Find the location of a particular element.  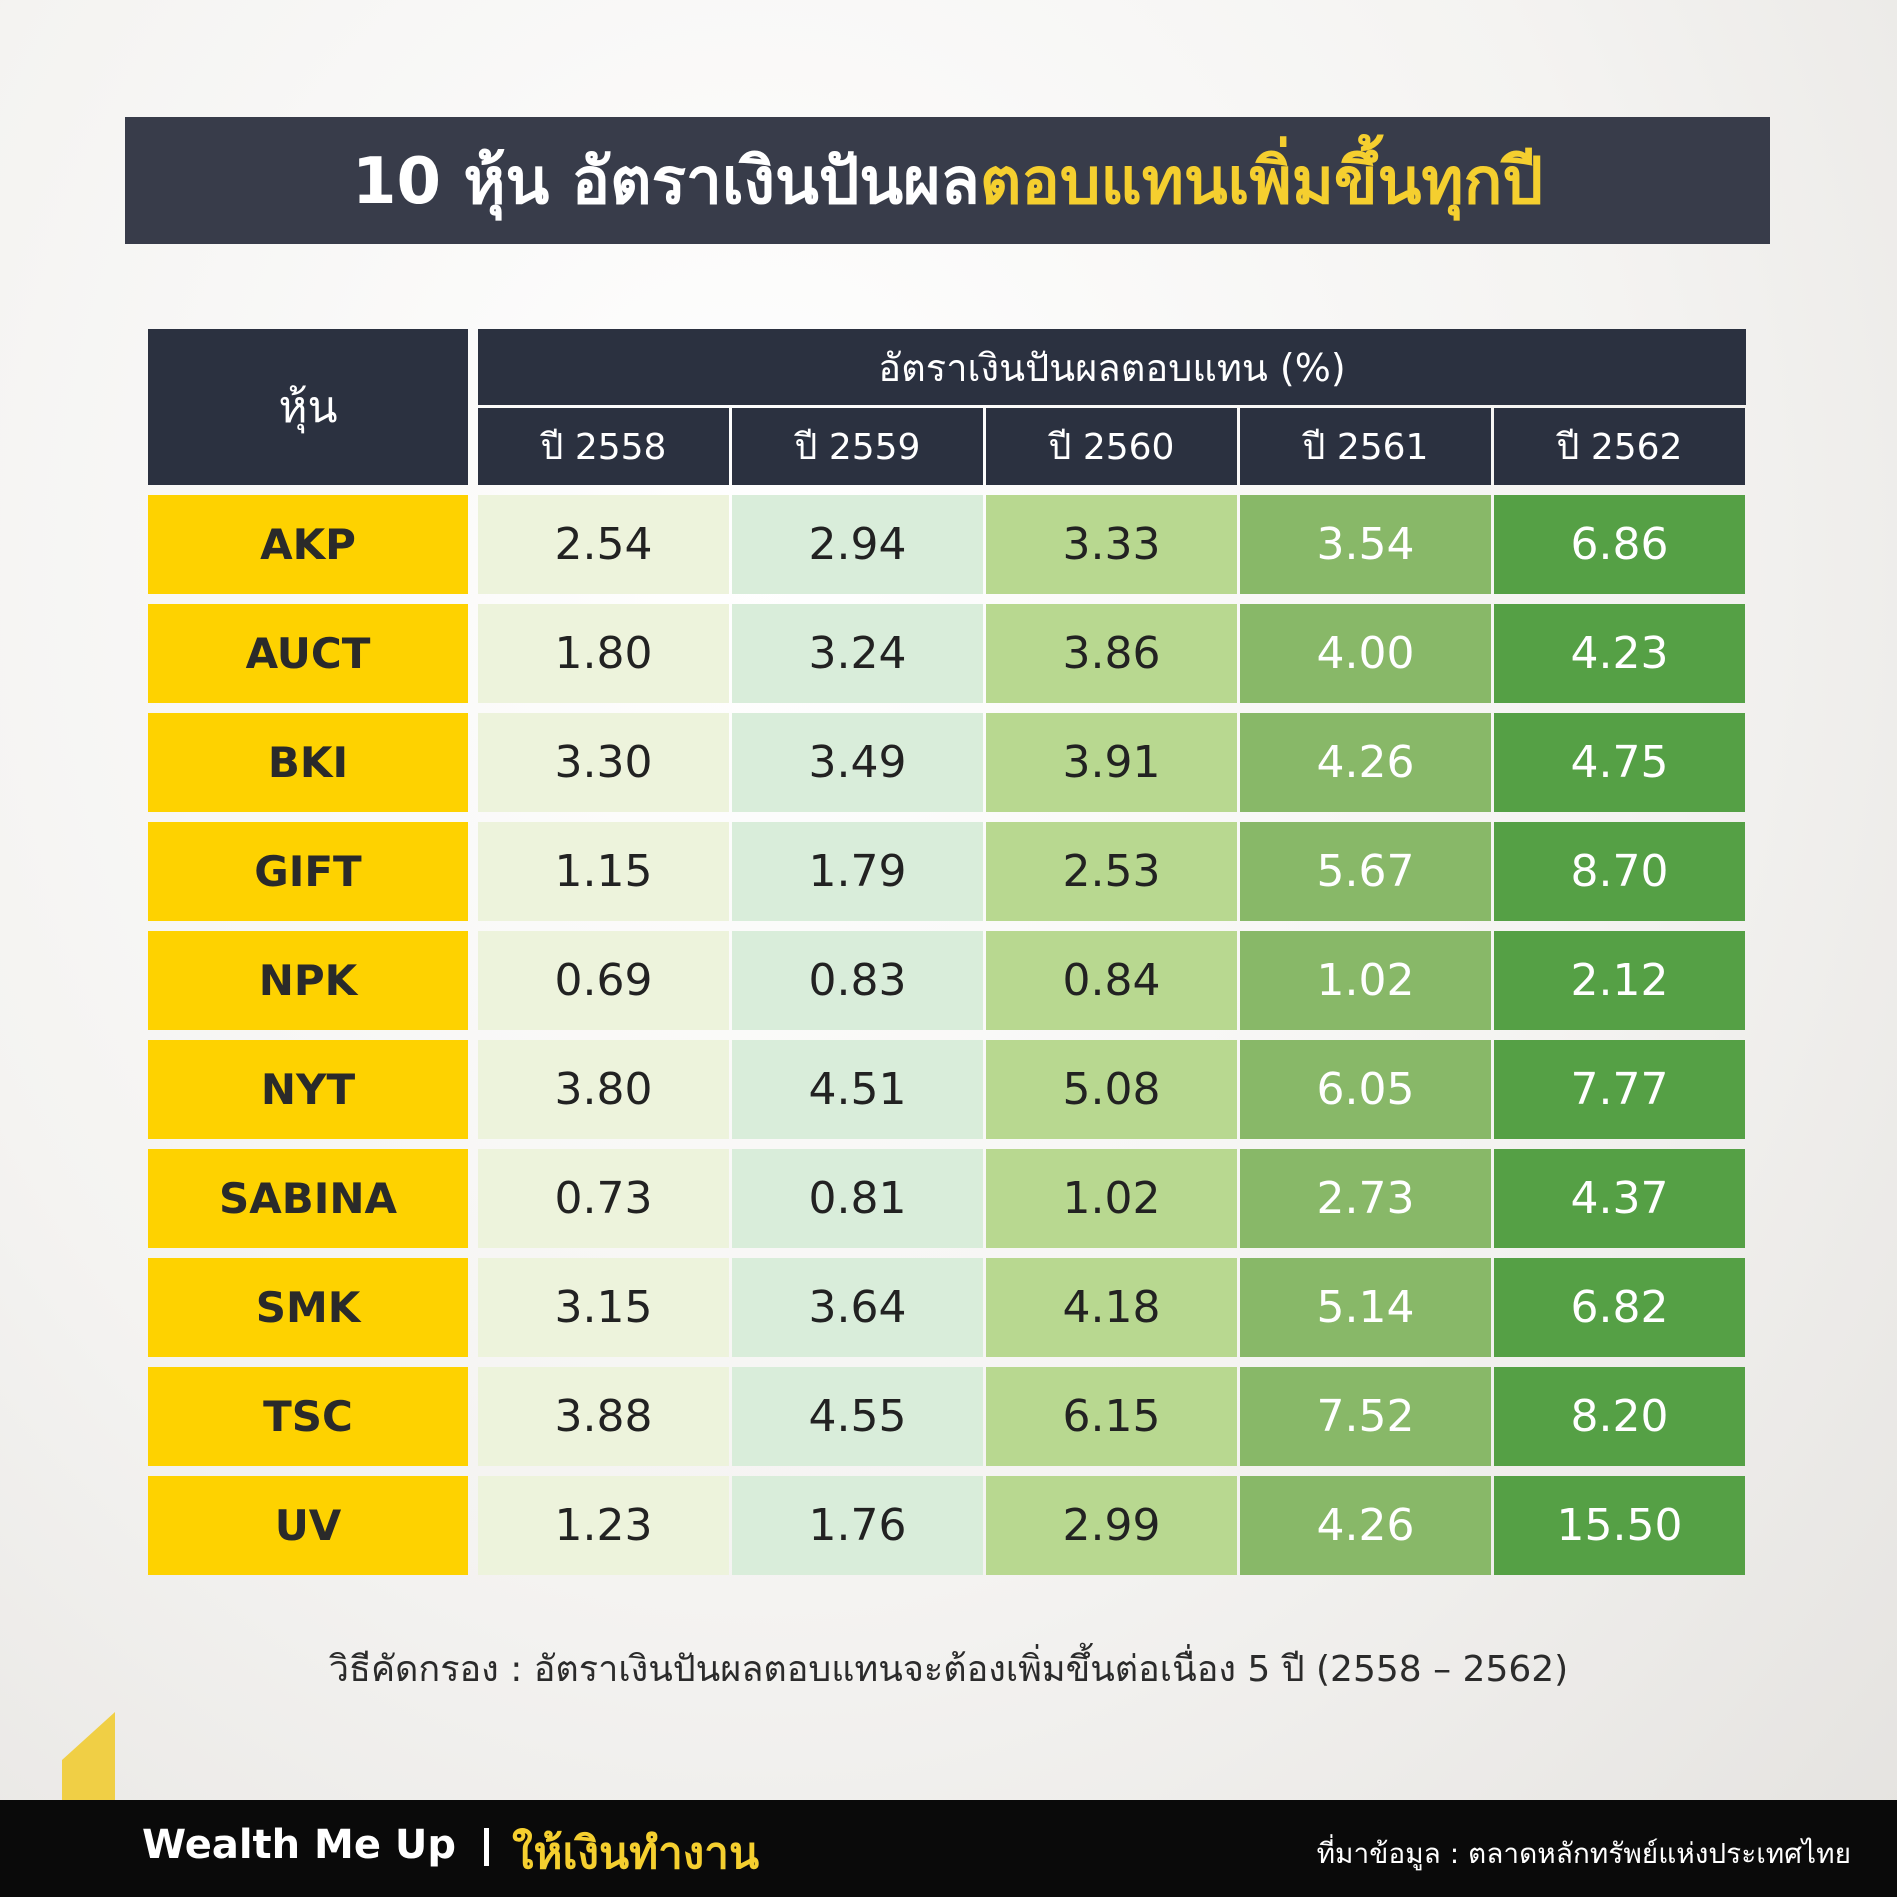

dividend-value: 4.37 is located at coordinates (1619, 1198).